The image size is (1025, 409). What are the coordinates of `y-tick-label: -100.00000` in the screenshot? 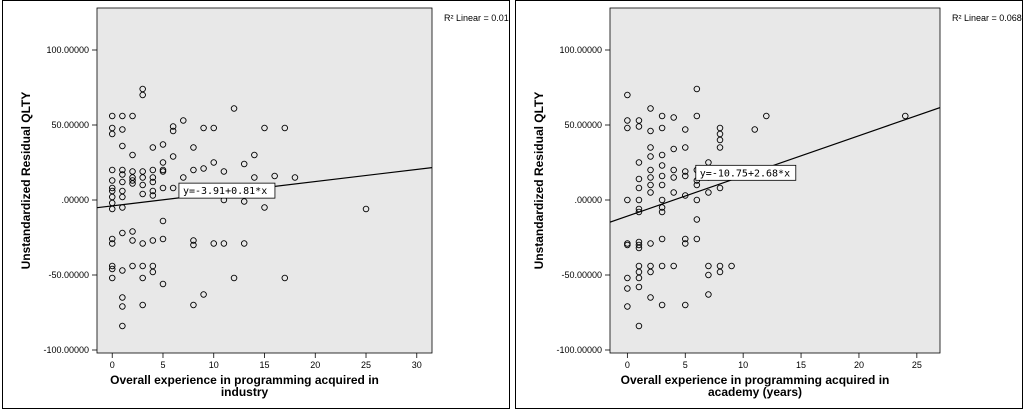 It's located at (579, 350).